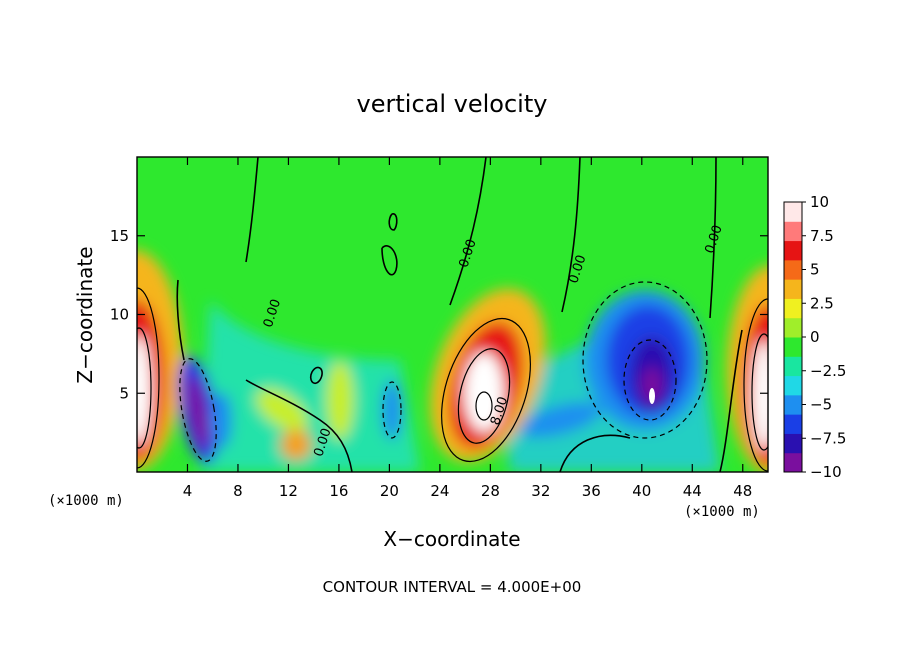 Image resolution: width=904 pixels, height=654 pixels. Describe the element at coordinates (722, 512) in the screenshot. I see `x-unit-right: (×1000 m)` at that location.